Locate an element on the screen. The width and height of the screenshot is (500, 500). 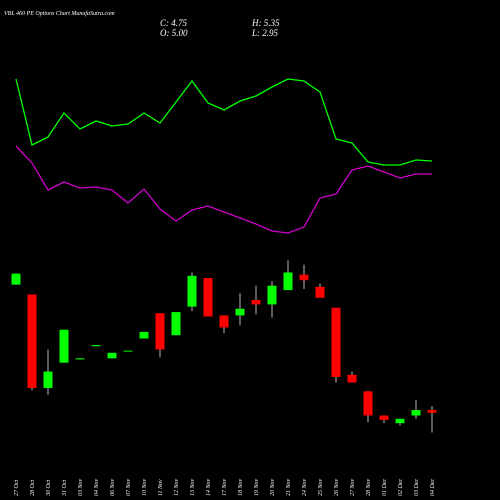
x-tick-label: 14 Nov is located at coordinates (208, 487).